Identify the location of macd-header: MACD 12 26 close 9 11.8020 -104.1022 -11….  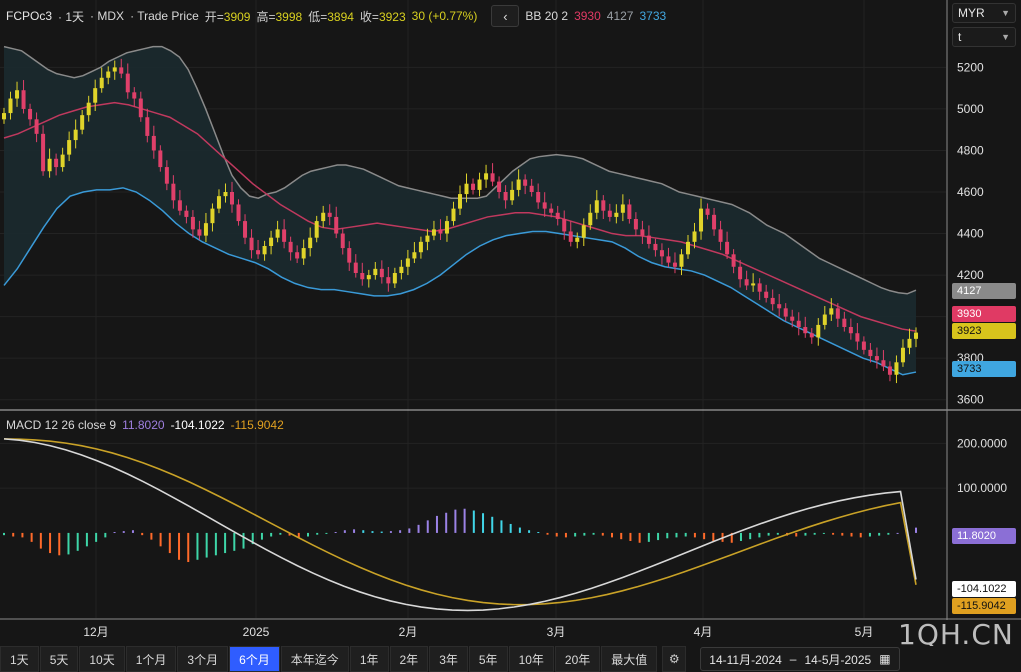
(145, 425).